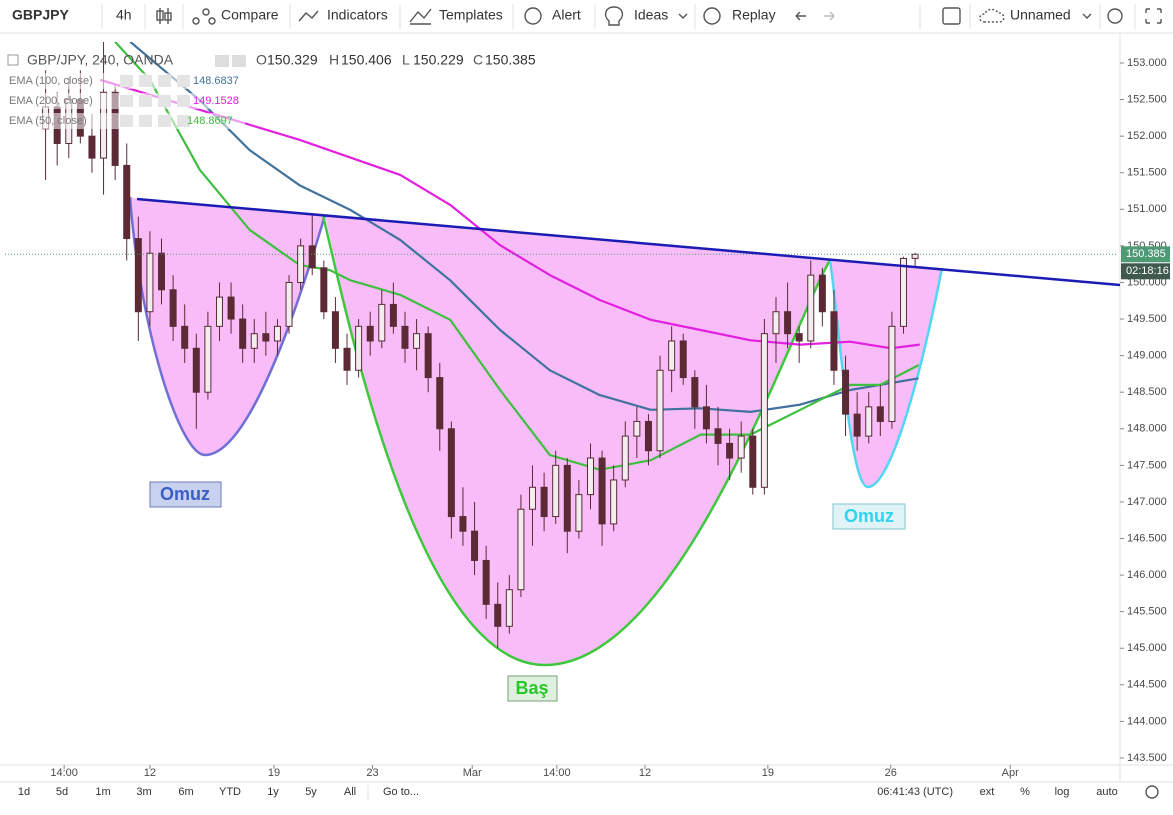 The height and width of the screenshot is (815, 1173). What do you see at coordinates (1040, 15) in the screenshot?
I see `layout-name: Unnamed` at bounding box center [1040, 15].